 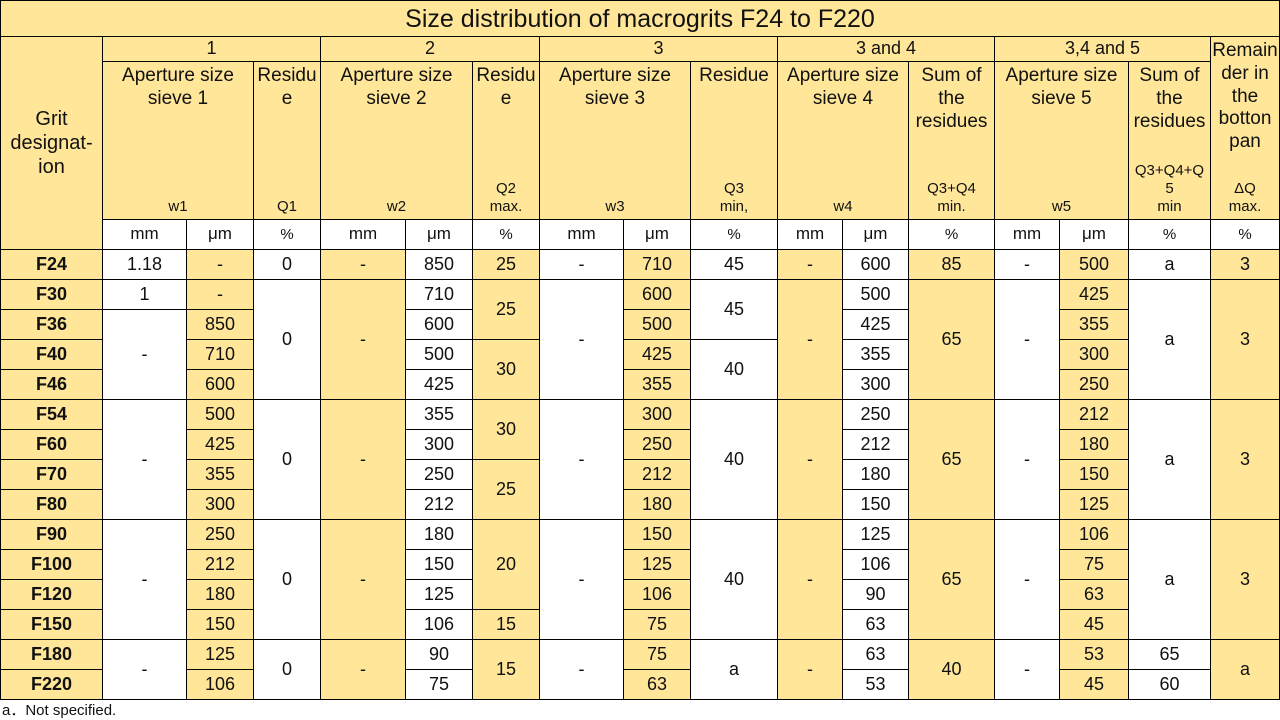 I want to click on sieve-4-um: 212, so click(x=876, y=445).